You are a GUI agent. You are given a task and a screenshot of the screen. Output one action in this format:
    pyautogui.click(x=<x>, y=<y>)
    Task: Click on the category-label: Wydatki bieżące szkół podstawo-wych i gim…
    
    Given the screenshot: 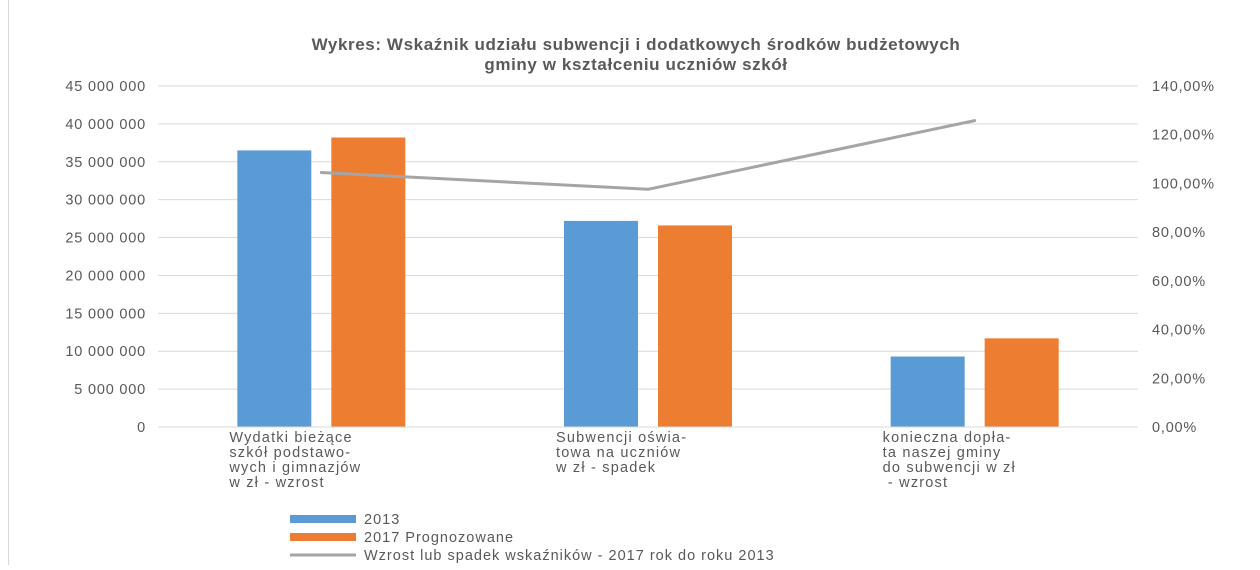 What is the action you would take?
    pyautogui.click(x=294, y=460)
    